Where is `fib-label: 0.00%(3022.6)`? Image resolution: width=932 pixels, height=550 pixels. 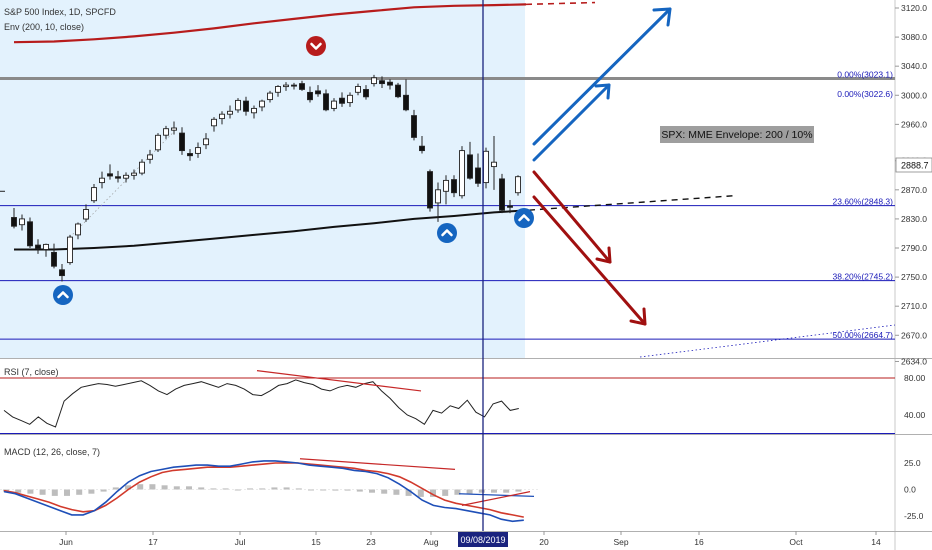 fib-label: 0.00%(3022.6) is located at coordinates (865, 94).